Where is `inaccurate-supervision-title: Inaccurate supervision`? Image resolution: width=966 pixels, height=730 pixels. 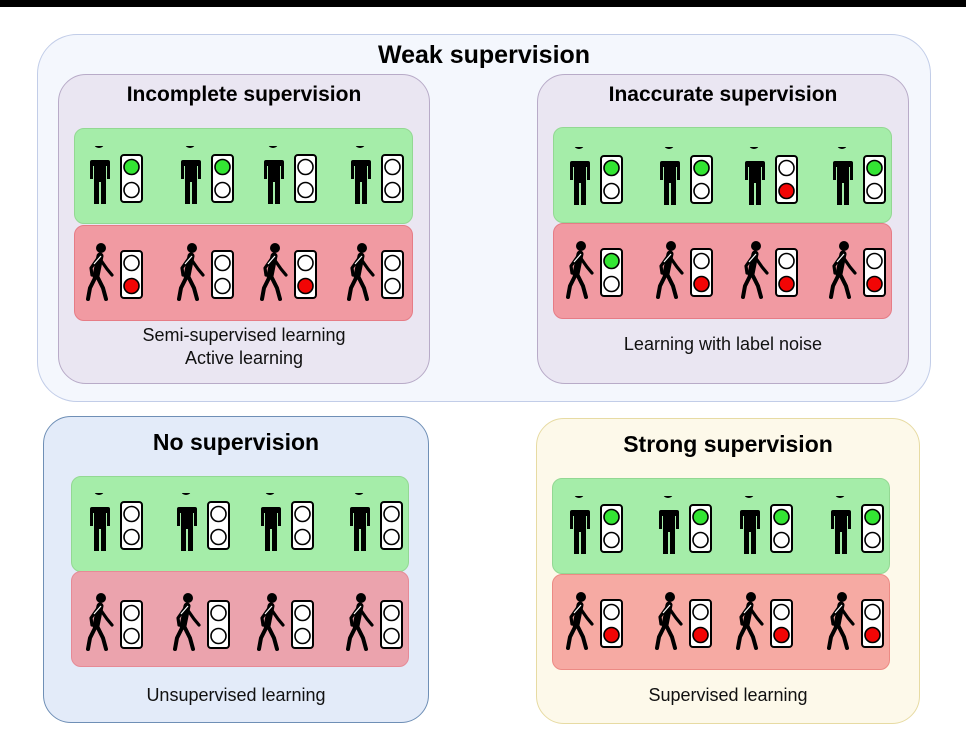 inaccurate-supervision-title: Inaccurate supervision is located at coordinates (723, 94).